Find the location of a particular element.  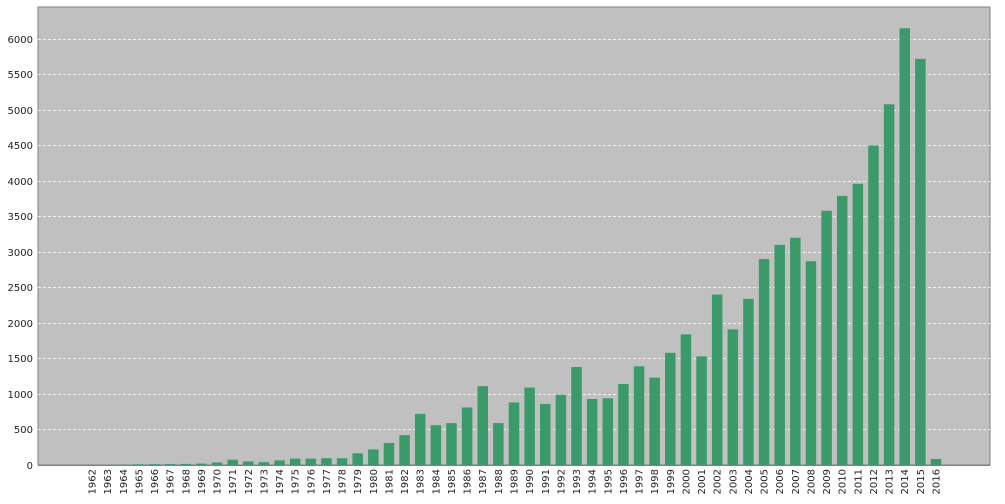

x-tick-label: 1964 is located at coordinates (124, 481).